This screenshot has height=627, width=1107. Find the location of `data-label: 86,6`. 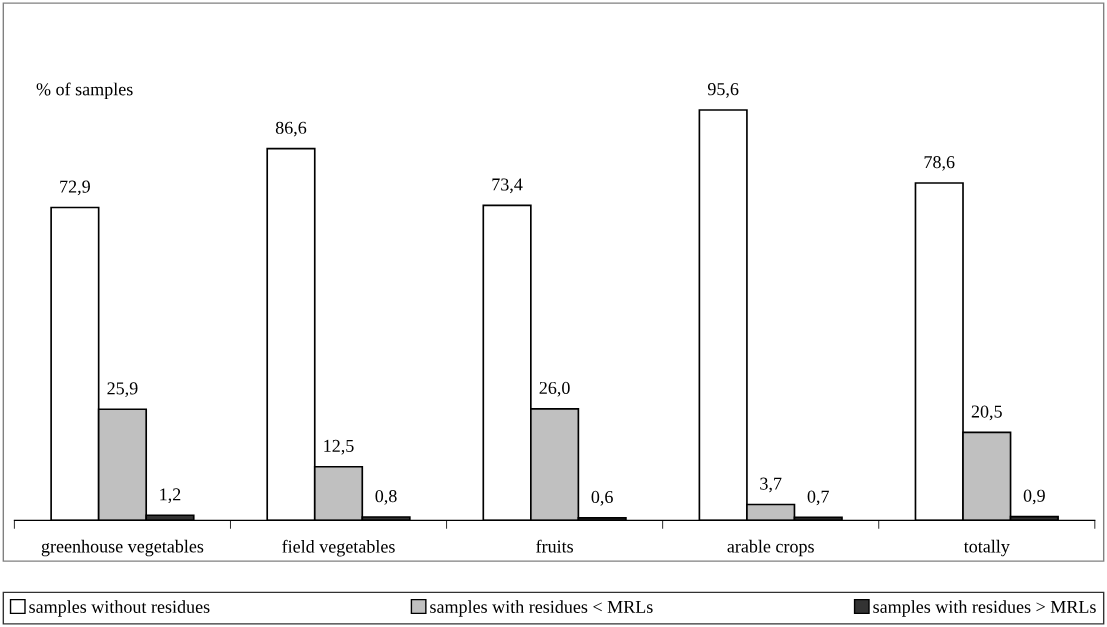

data-label: 86,6 is located at coordinates (291, 129).